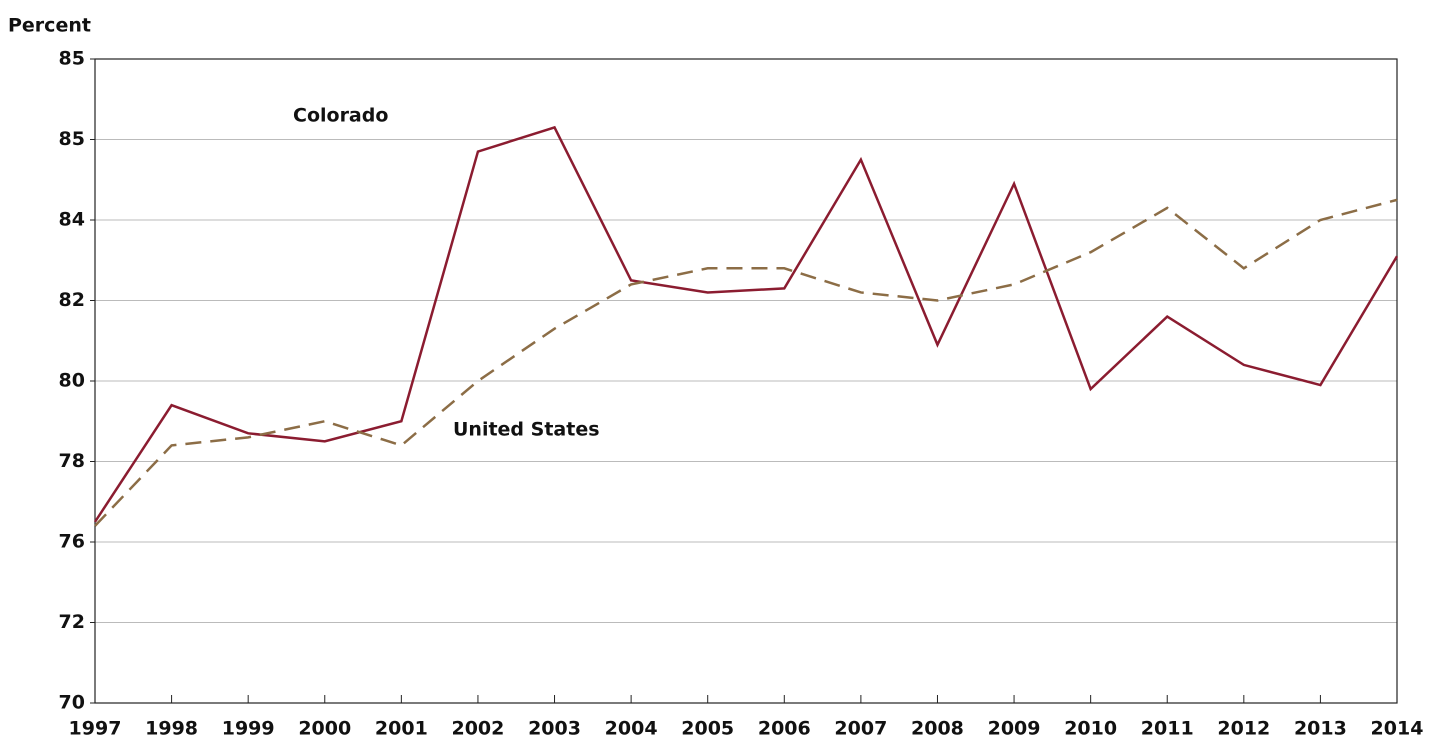 The image size is (1444, 746). Describe the element at coordinates (72, 381) in the screenshot. I see `y-tick-label: 80` at that location.